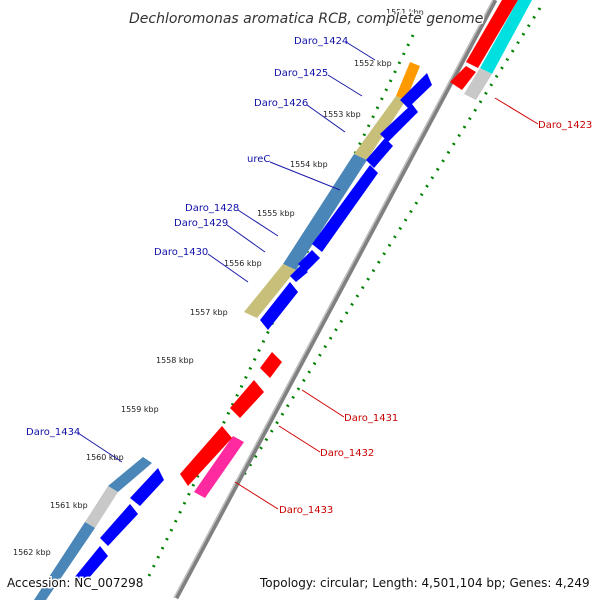 The width and height of the screenshot is (600, 600). I want to click on kbp-label: 1558 kbp, so click(175, 360).